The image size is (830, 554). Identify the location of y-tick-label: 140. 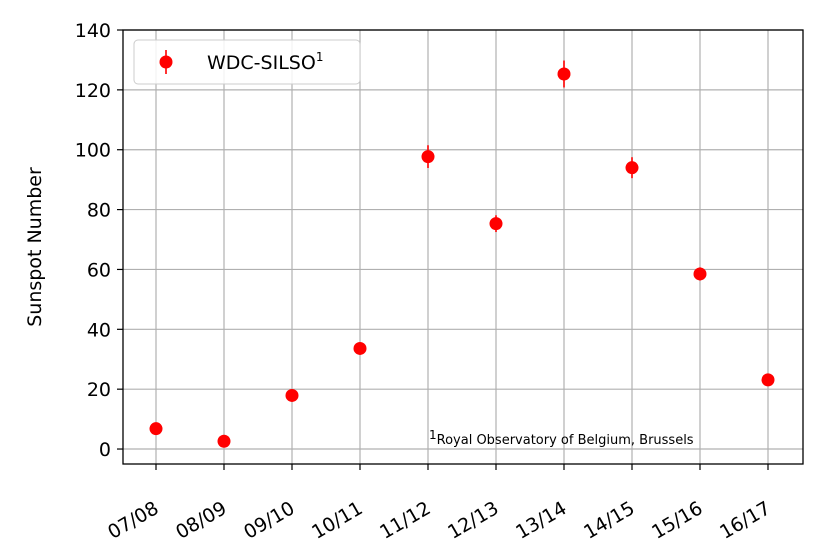
(93, 31).